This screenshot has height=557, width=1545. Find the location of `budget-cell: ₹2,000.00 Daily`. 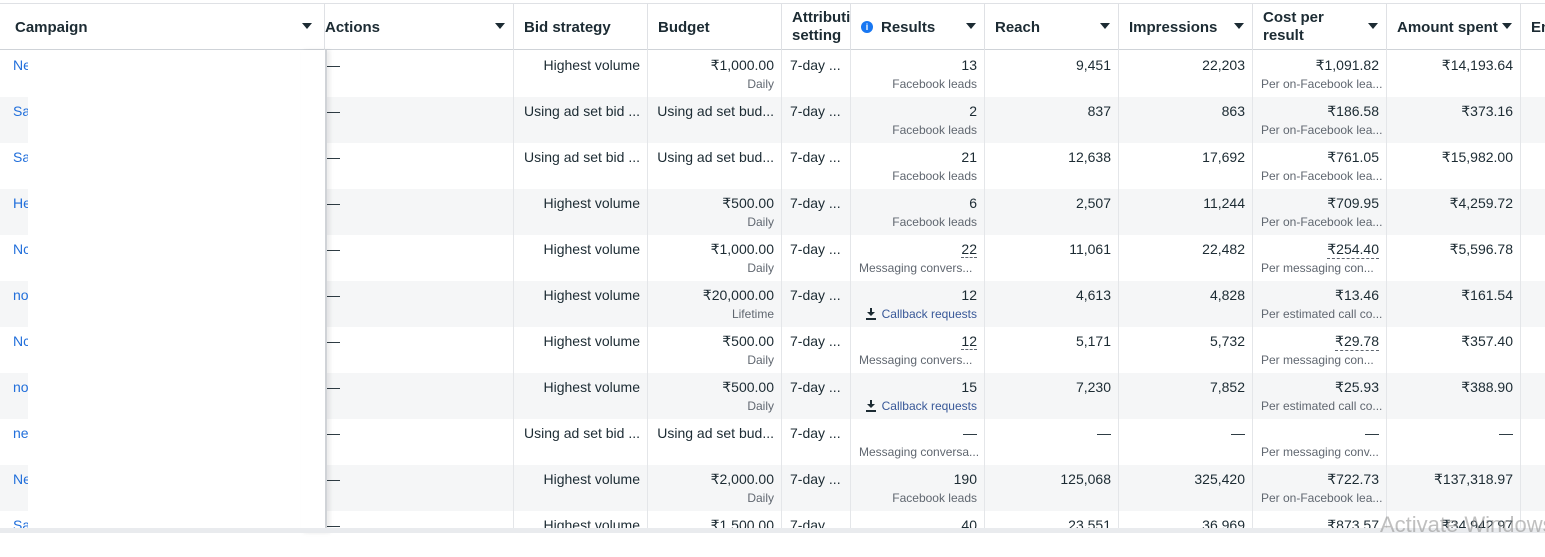

budget-cell: ₹2,000.00 Daily is located at coordinates (715, 488).